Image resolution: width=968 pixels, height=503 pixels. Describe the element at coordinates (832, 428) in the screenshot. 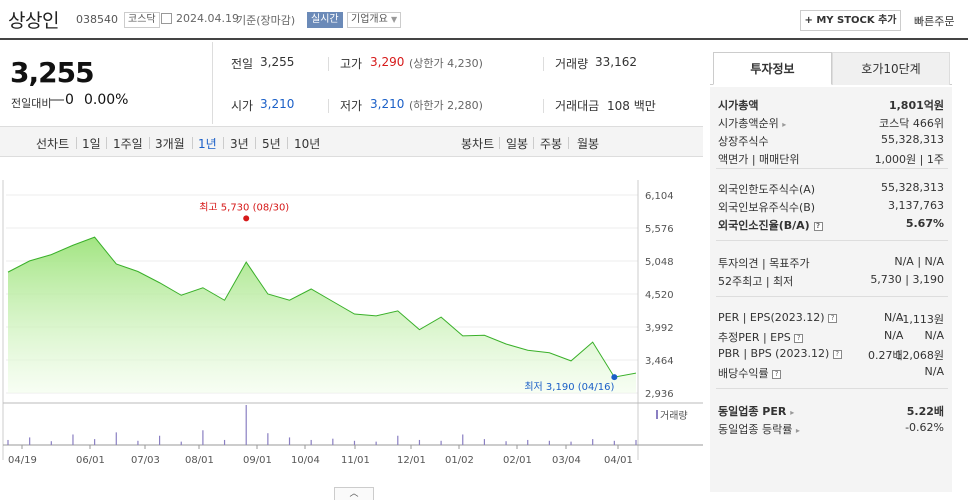

I see `row-industry-change: 동일업종 등락률 ▸ -0.62%` at that location.